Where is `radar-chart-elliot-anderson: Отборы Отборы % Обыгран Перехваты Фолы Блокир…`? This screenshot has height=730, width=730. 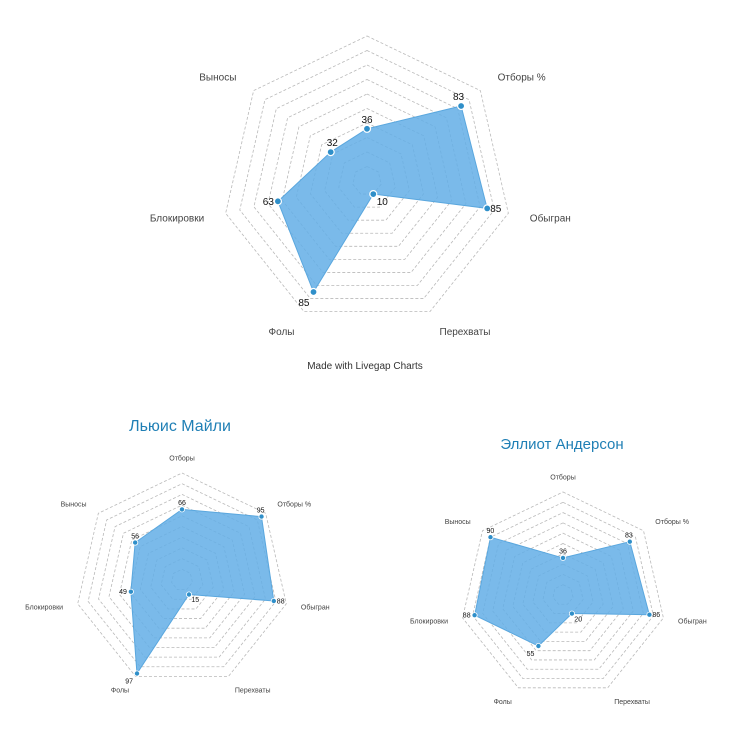
radar-chart-elliot-anderson: Отборы Отборы % Обыгран Перехваты Фолы Блокир… is located at coordinates (558, 589).